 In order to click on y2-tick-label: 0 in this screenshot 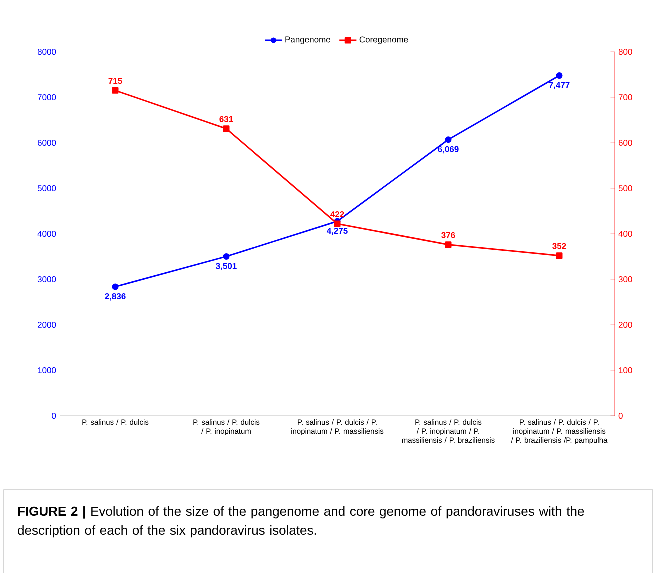, I will do `click(620, 415)`.